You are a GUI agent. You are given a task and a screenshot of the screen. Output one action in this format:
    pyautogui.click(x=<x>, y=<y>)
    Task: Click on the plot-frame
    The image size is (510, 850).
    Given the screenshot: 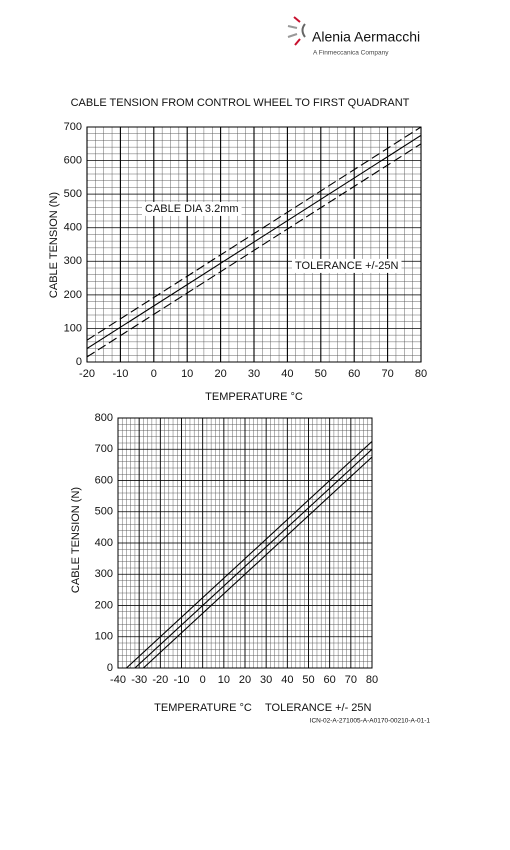 What is the action you would take?
    pyautogui.click(x=245, y=543)
    